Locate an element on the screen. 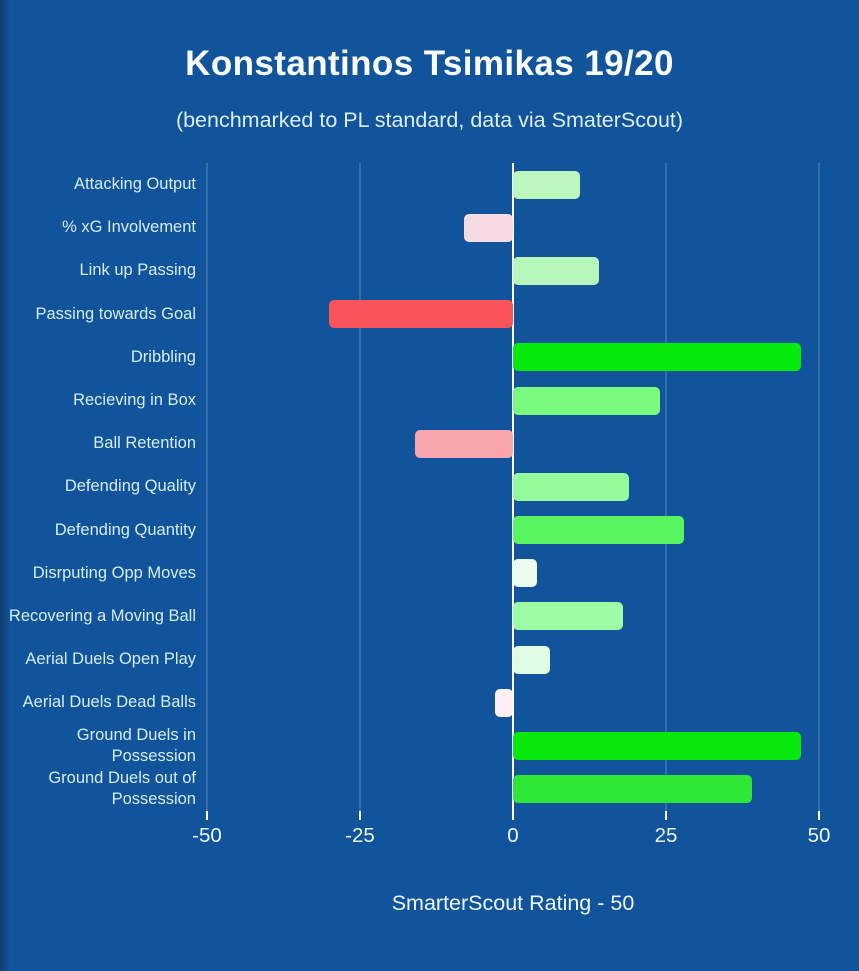 Image resolution: width=859 pixels, height=971 pixels. chart-row: Ball Retention is located at coordinates (429, 443).